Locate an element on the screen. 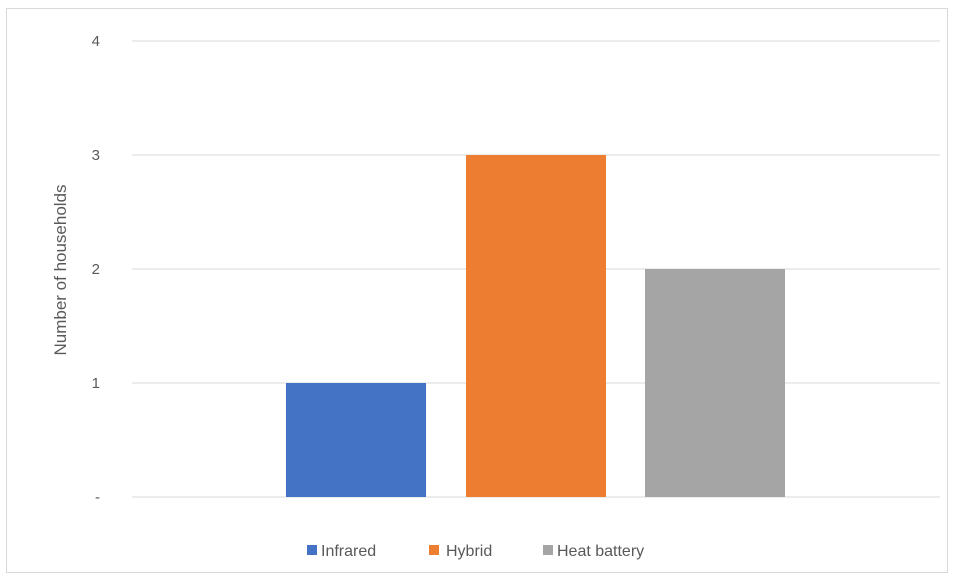 The width and height of the screenshot is (956, 581). bar-hybrid is located at coordinates (536, 326).